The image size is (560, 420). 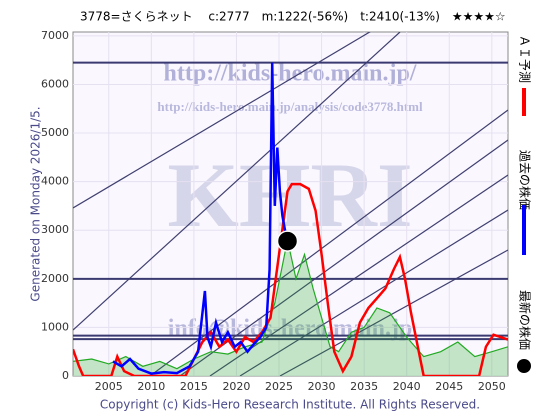 What do you see at coordinates (55, 132) in the screenshot?
I see `y-tick-label: 5000` at bounding box center [55, 132].